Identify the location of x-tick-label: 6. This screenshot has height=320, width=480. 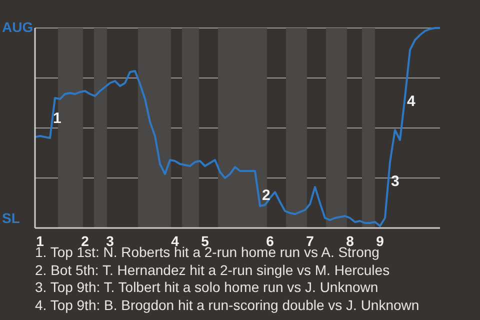
(270, 240).